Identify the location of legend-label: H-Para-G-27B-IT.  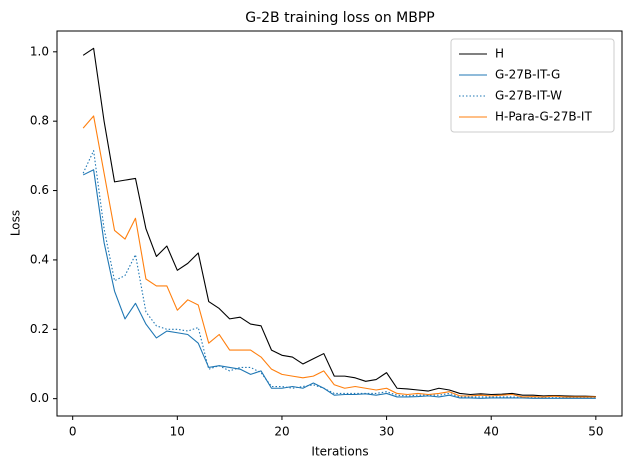
(543, 117).